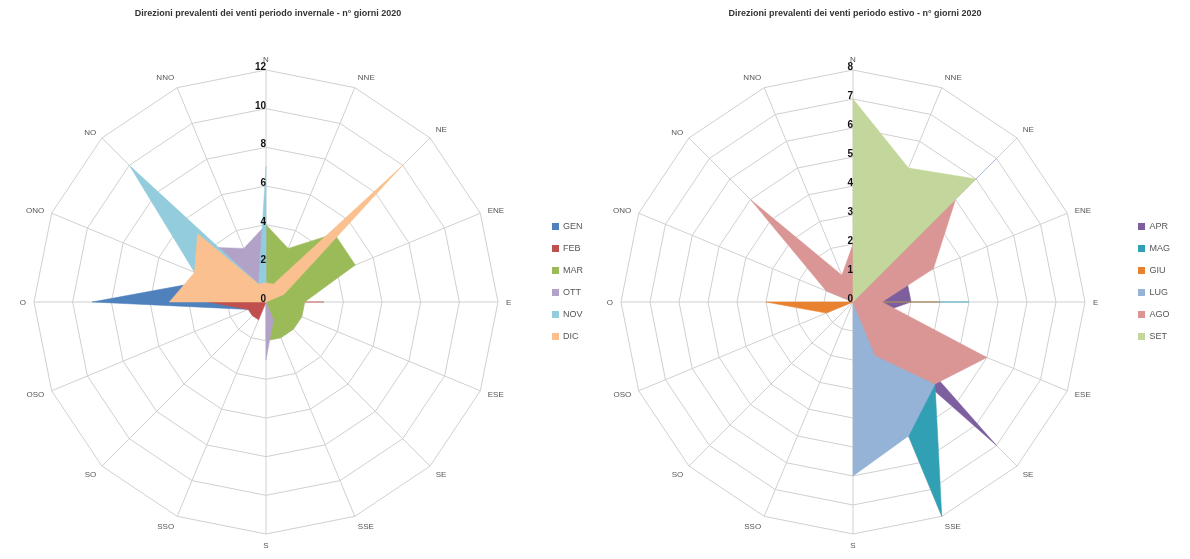  What do you see at coordinates (855, 13) in the screenshot?
I see `chart-title: Direzioni prevalenti dei venti periodo estivo - n° giorni 2020` at bounding box center [855, 13].